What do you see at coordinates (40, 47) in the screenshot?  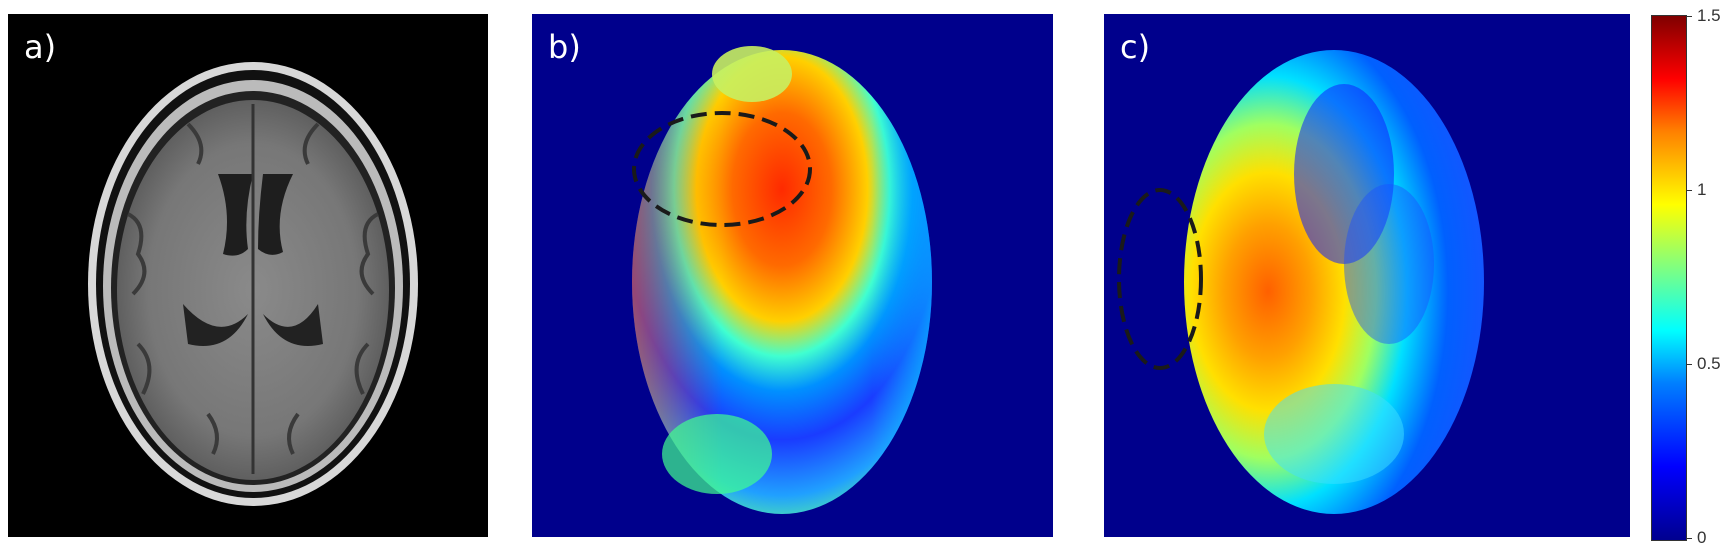 I see `panel-label-a: a)` at bounding box center [40, 47].